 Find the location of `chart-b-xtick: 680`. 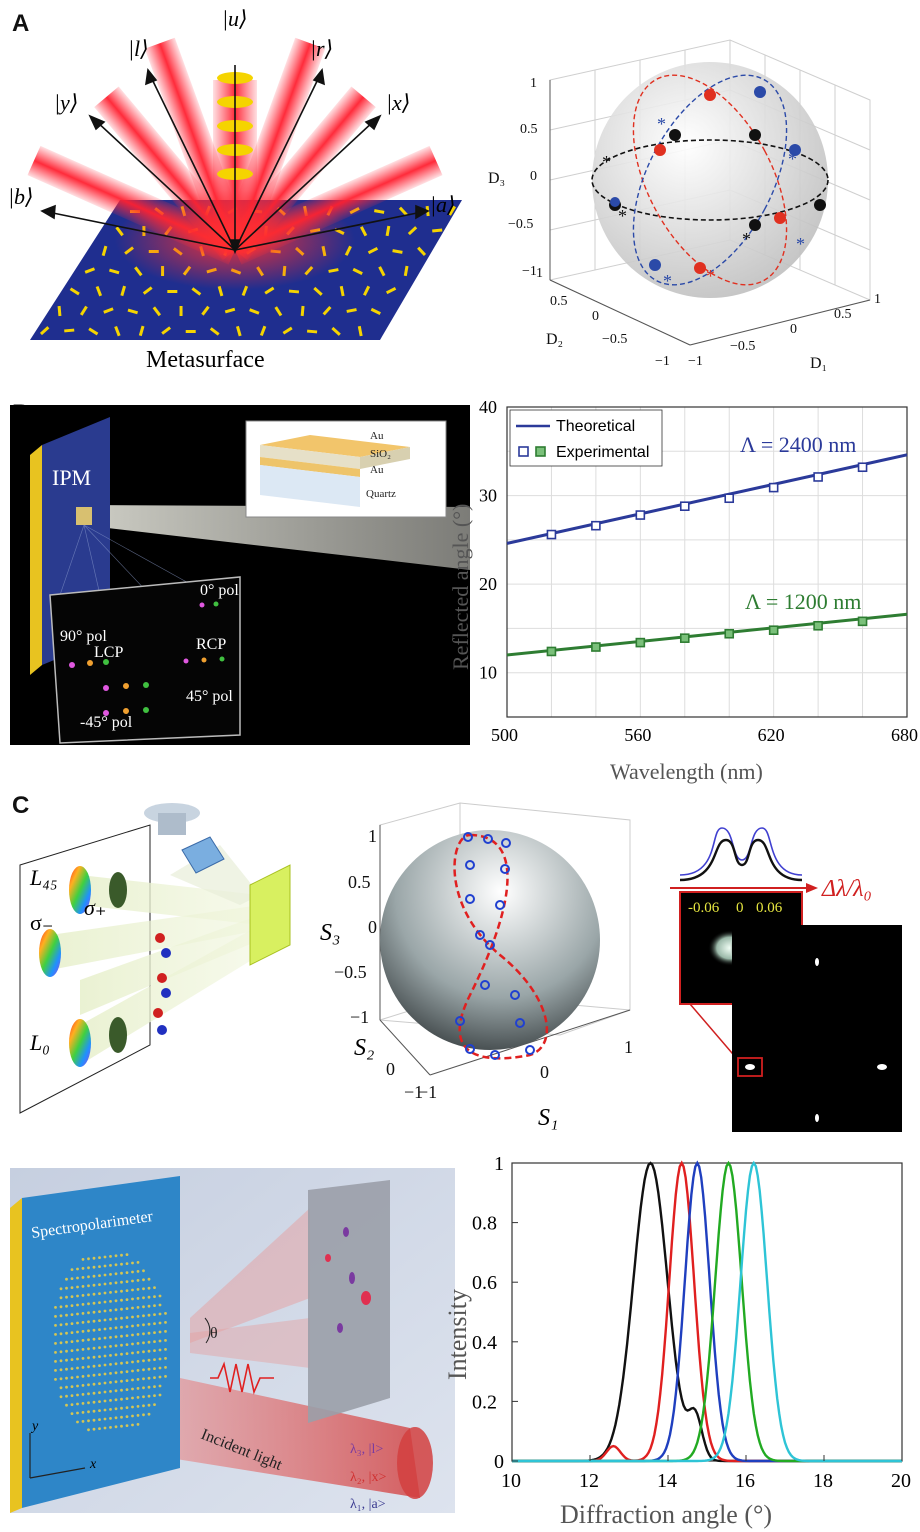

chart-b-xtick: 680 is located at coordinates (904, 735).